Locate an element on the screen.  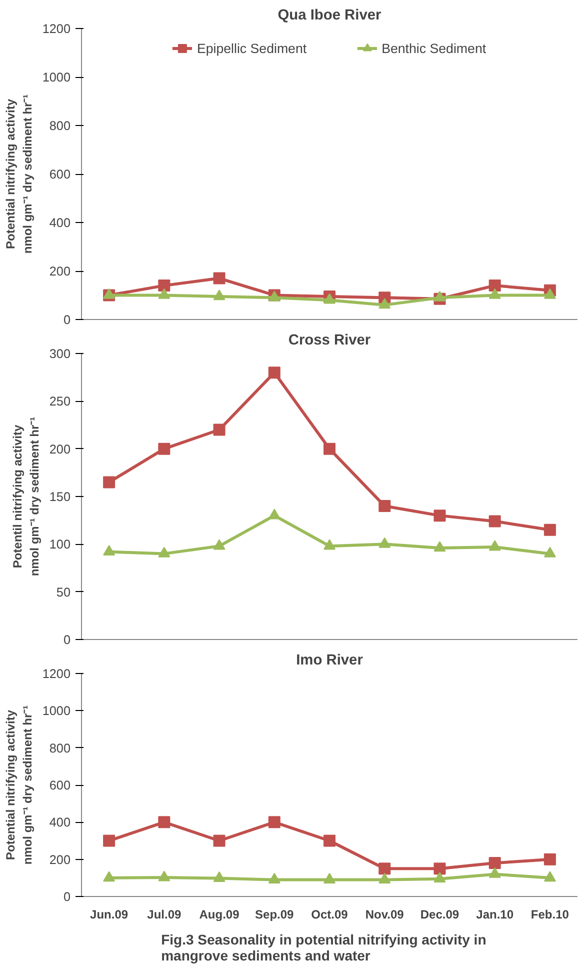
x-tick-label: Sep.09 is located at coordinates (274, 915).